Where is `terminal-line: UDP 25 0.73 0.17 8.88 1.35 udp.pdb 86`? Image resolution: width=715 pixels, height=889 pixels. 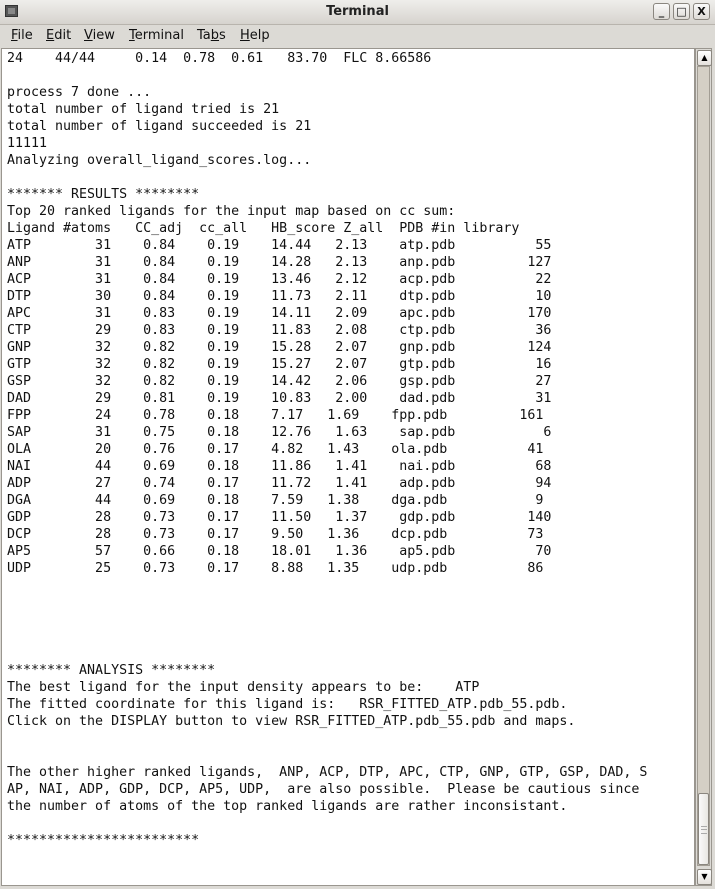
terminal-line: UDP 25 0.73 0.17 8.88 1.35 udp.pdb 86 is located at coordinates (275, 568).